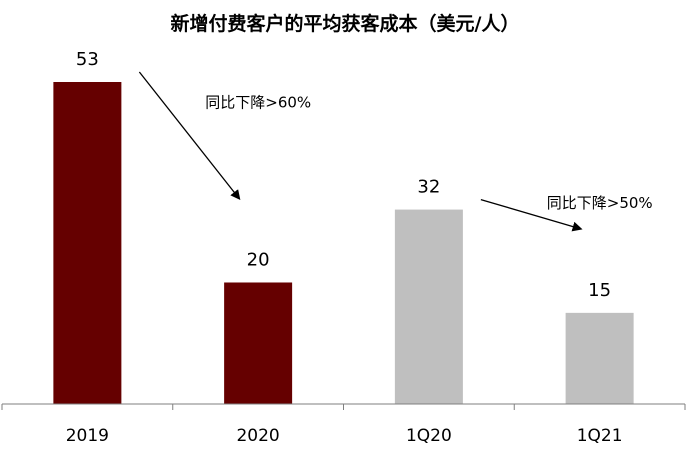 This screenshot has width=691, height=456. I want to click on data-label-2020: 20, so click(258, 259).